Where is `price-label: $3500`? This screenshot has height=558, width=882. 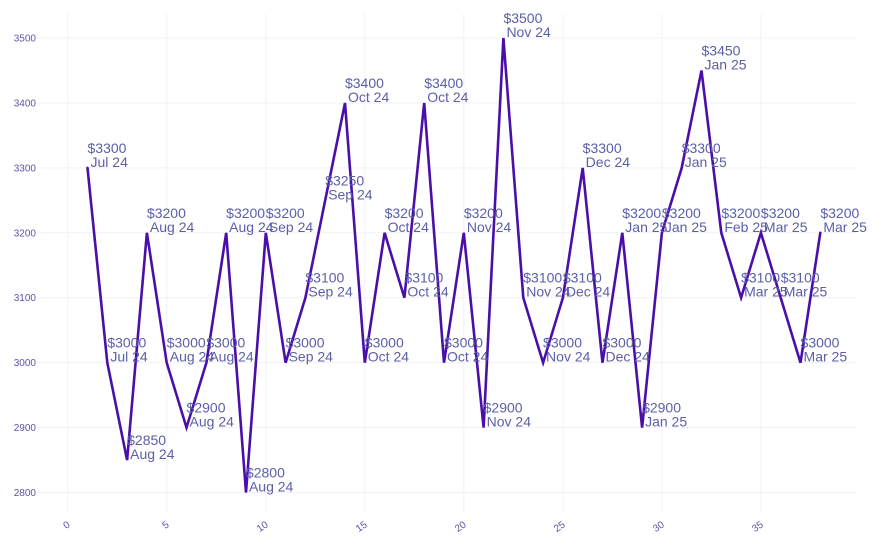 price-label: $3500 is located at coordinates (522, 18).